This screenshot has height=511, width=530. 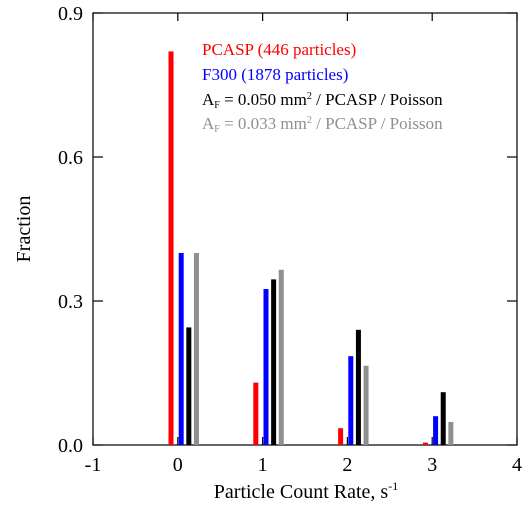 I want to click on legend-entry: F300 (1878 particles), so click(x=275, y=74).